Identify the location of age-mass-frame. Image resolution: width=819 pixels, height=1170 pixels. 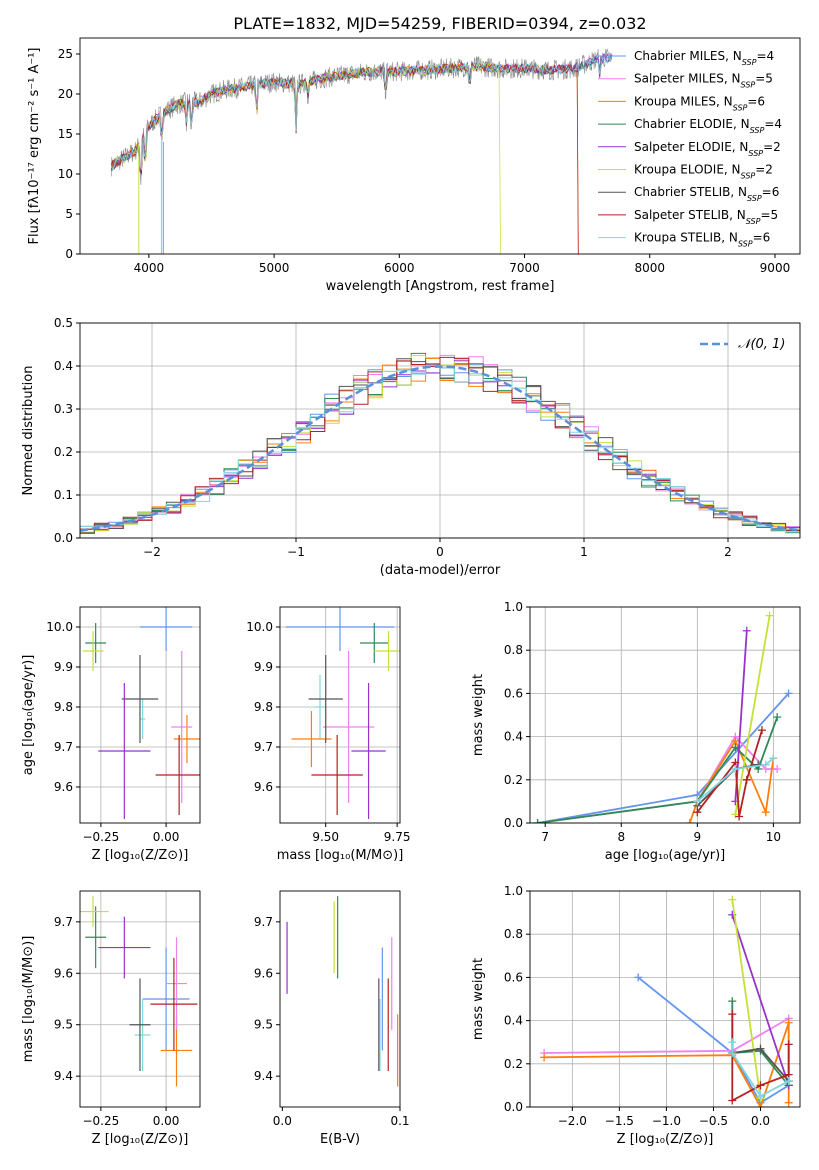
(340, 715).